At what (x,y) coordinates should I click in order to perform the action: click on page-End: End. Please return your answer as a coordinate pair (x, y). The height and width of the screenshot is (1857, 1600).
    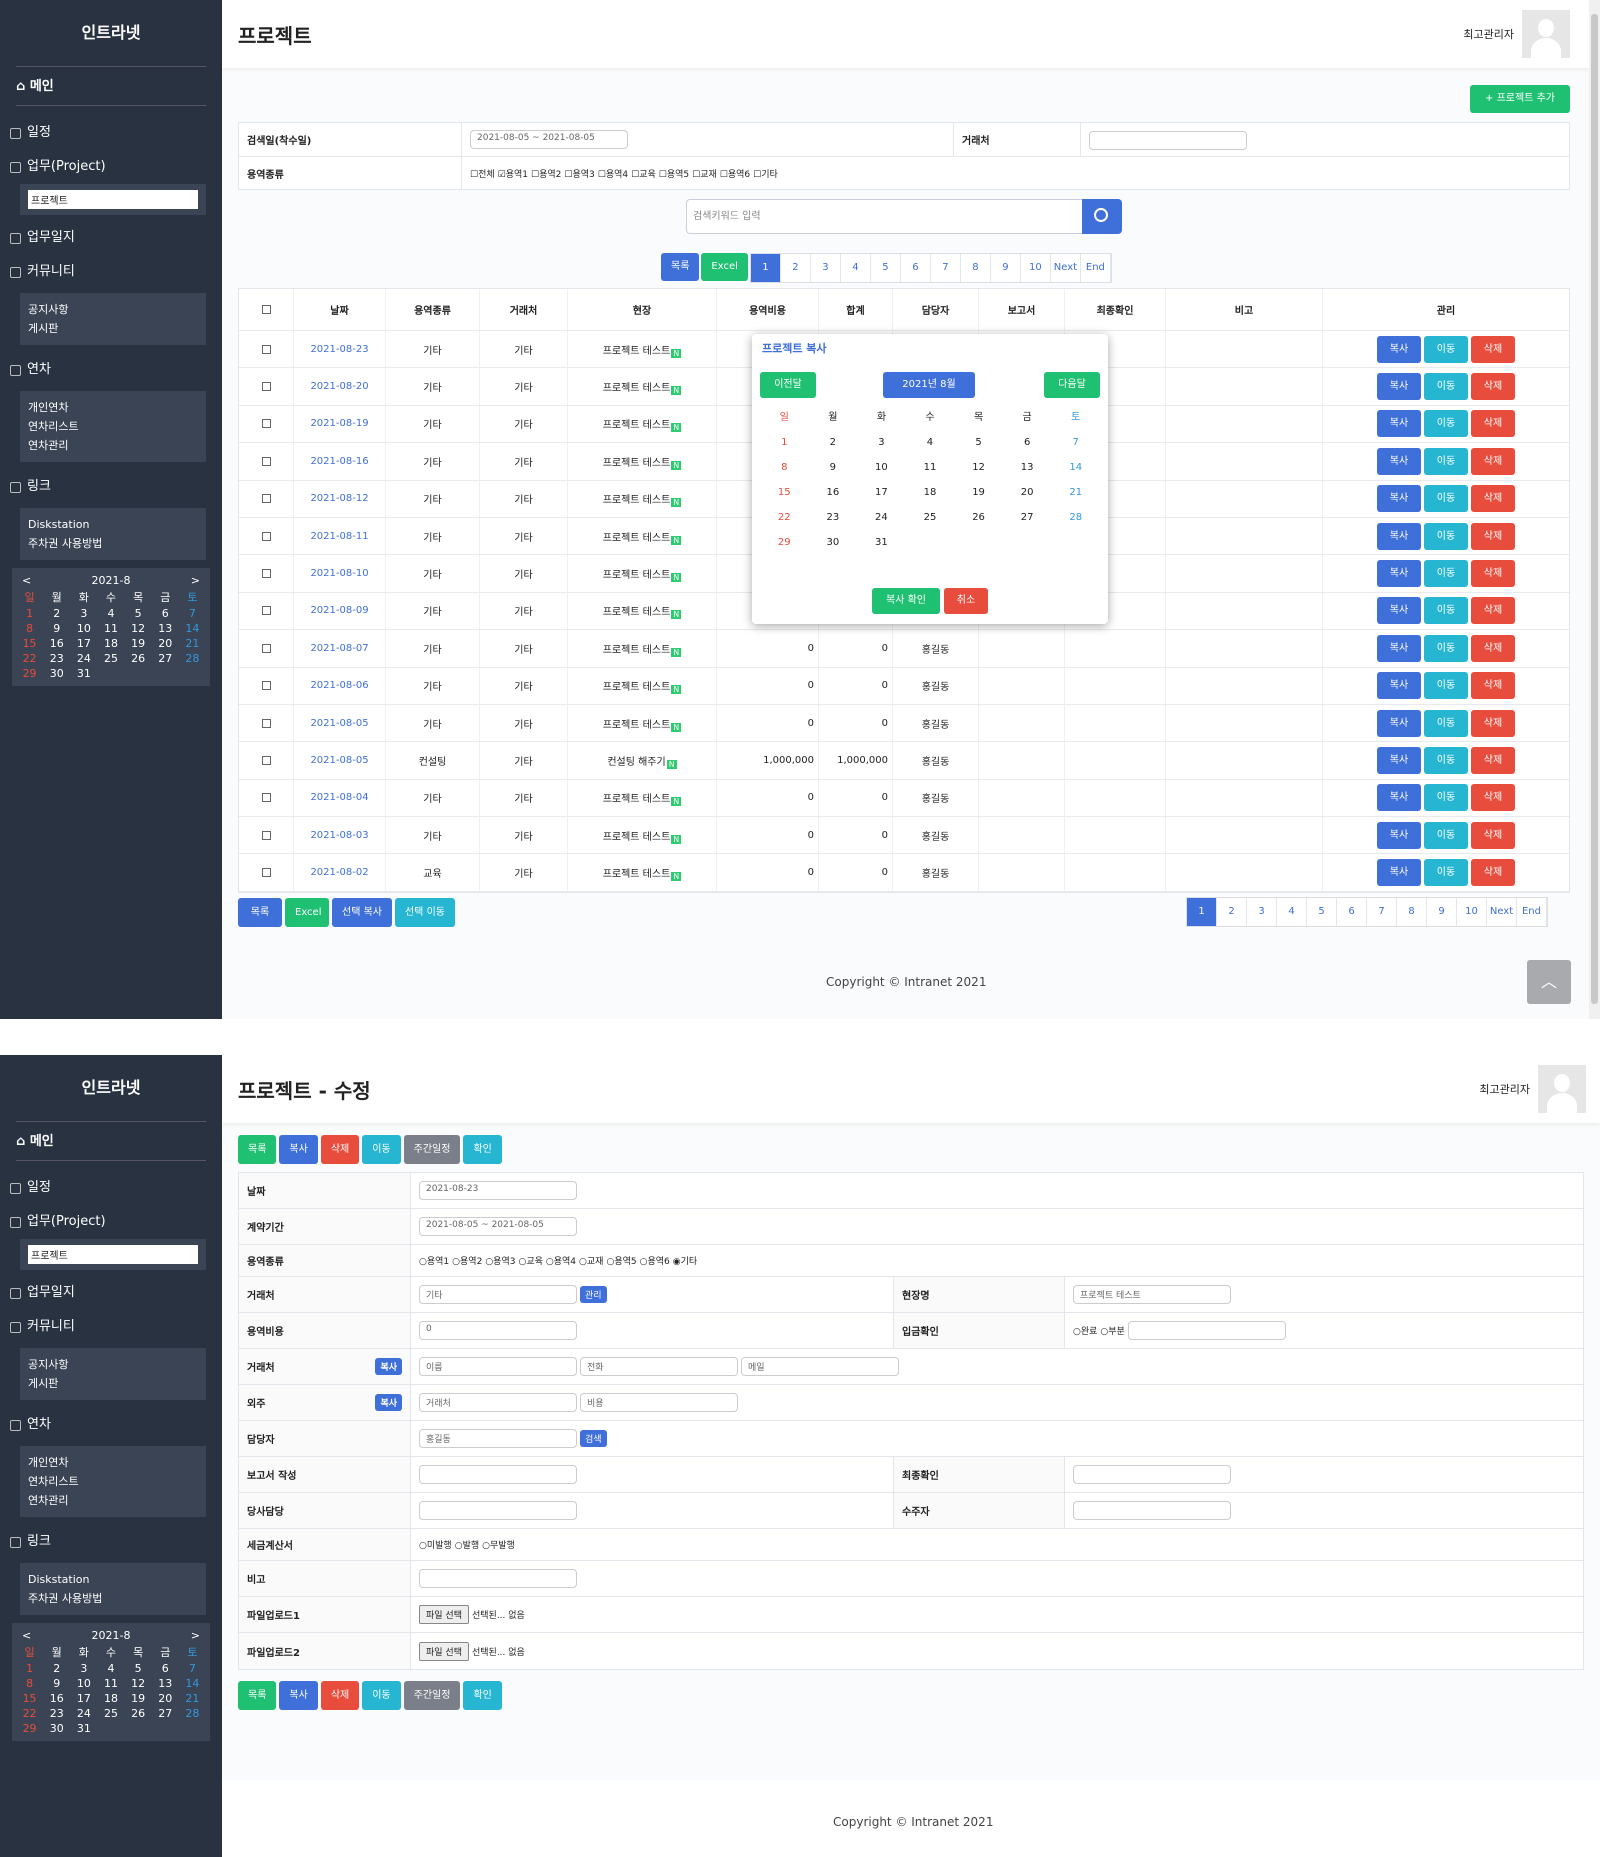
    Looking at the image, I should click on (1532, 912).